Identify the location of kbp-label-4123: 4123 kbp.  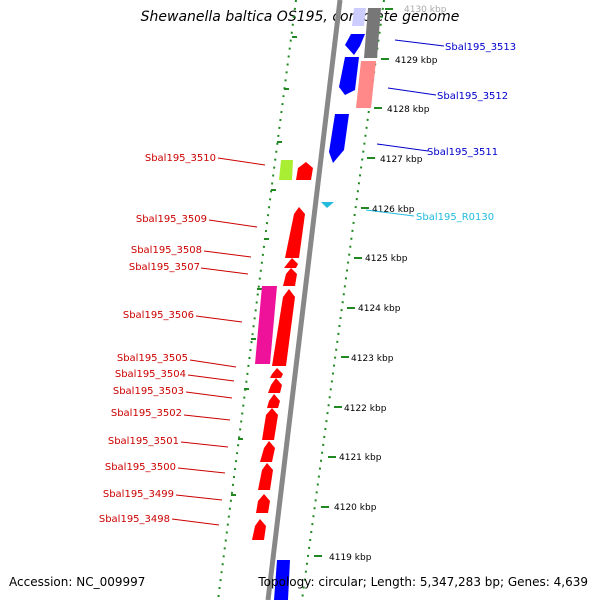
(372, 359).